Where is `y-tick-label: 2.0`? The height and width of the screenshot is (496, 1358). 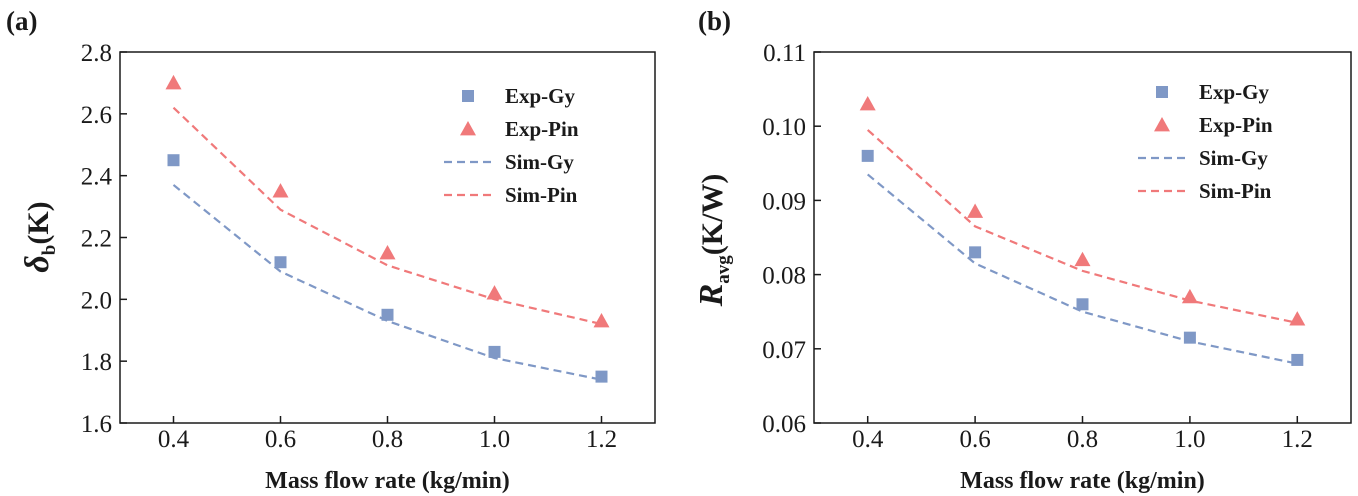 y-tick-label: 2.0 is located at coordinates (96, 300).